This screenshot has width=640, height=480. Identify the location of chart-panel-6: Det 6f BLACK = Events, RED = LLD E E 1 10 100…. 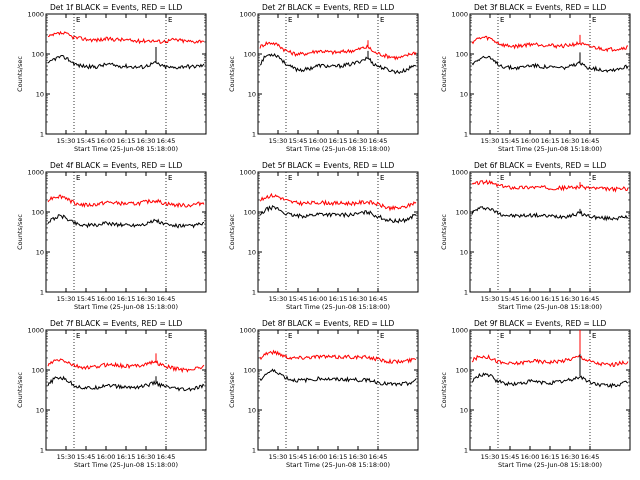
(535, 236).